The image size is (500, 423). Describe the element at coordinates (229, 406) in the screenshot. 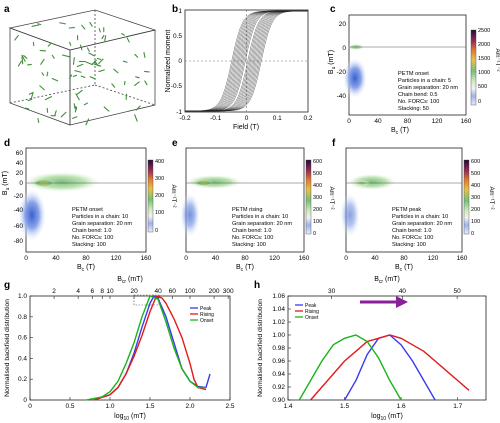

I see `xtick-label: 2.5` at that location.